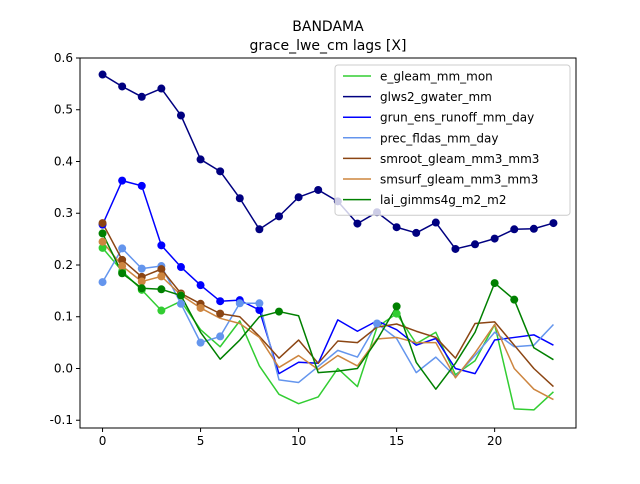 The height and width of the screenshot is (484, 640). Describe the element at coordinates (396, 441) in the screenshot. I see `x-tick-label: 15` at that location.